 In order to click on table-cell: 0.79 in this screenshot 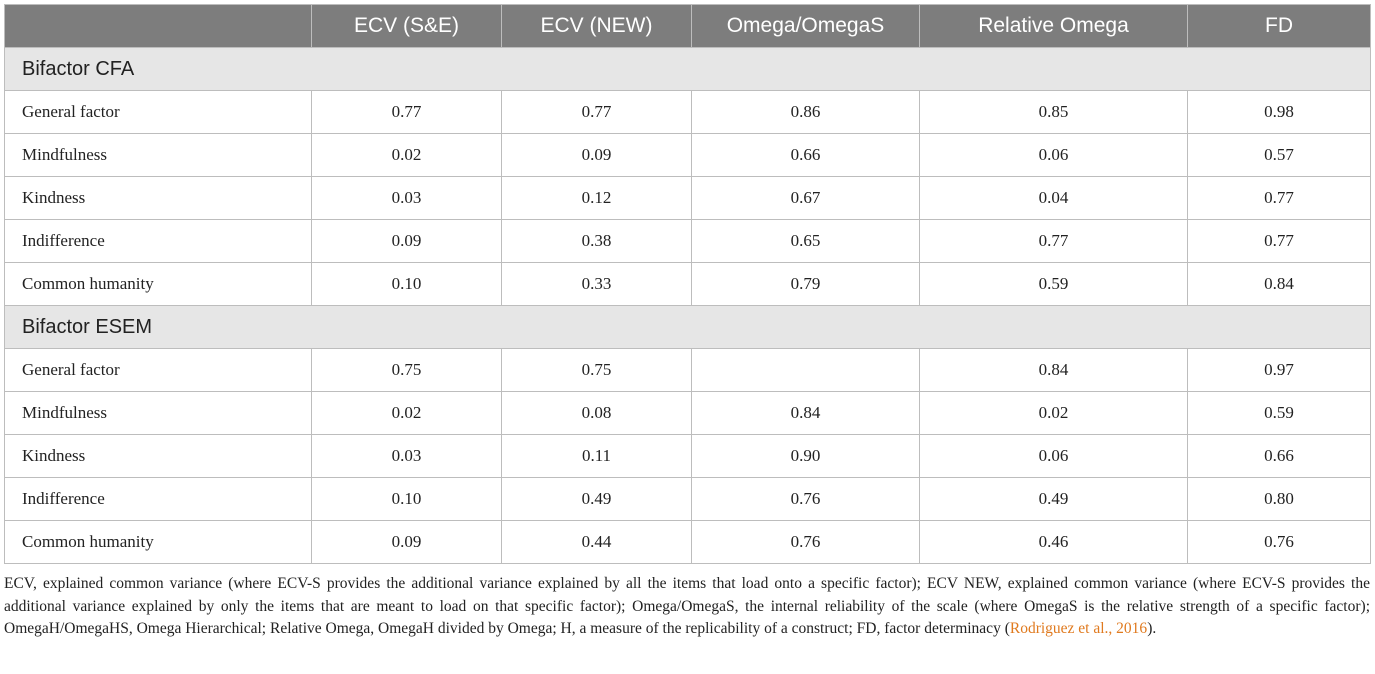, I will do `click(805, 284)`.